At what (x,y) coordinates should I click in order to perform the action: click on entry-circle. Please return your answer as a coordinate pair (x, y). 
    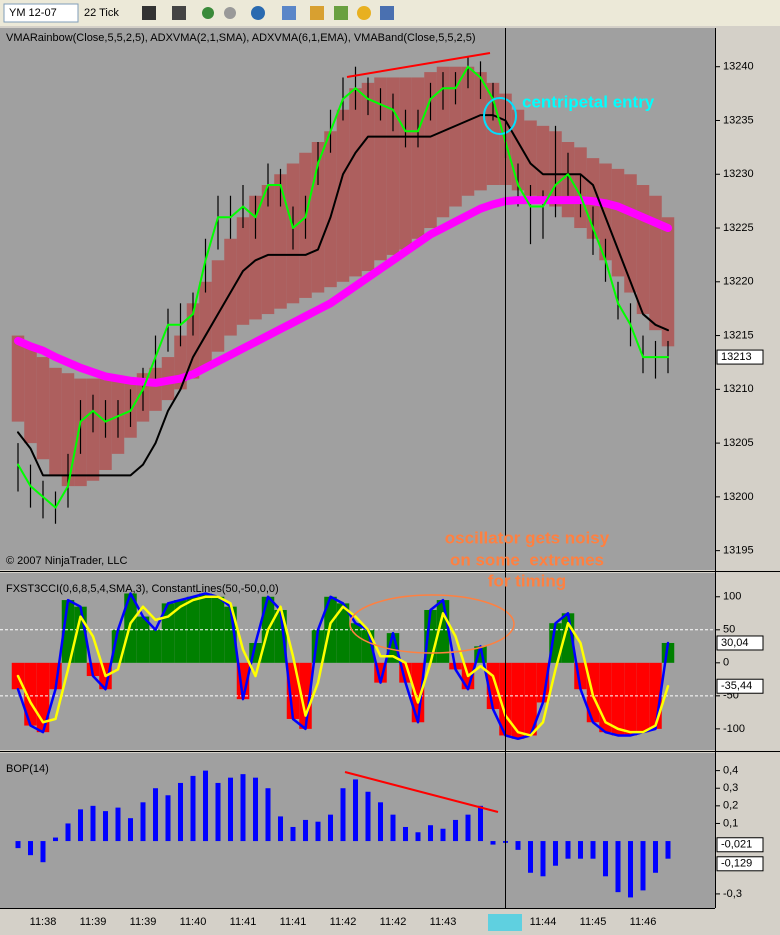
    Looking at the image, I should click on (500, 116).